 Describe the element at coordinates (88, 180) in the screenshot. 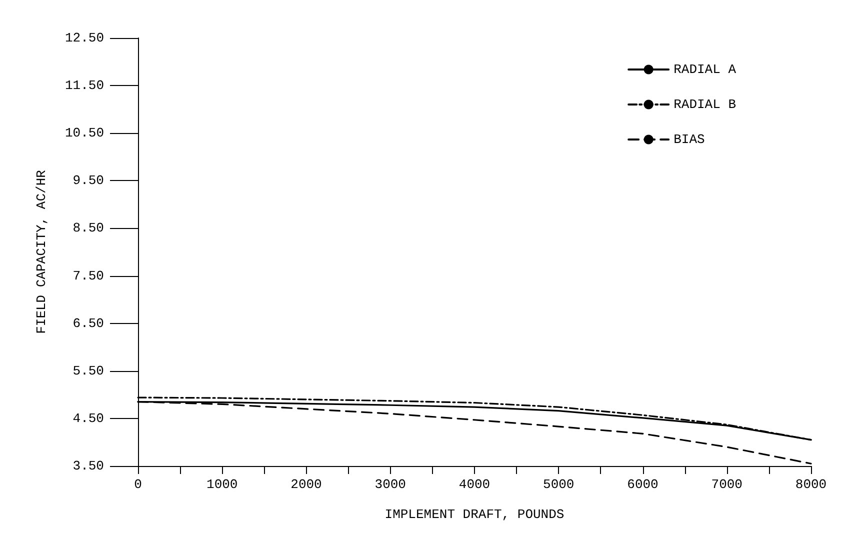

I see `y-tick-label: 9.50` at that location.